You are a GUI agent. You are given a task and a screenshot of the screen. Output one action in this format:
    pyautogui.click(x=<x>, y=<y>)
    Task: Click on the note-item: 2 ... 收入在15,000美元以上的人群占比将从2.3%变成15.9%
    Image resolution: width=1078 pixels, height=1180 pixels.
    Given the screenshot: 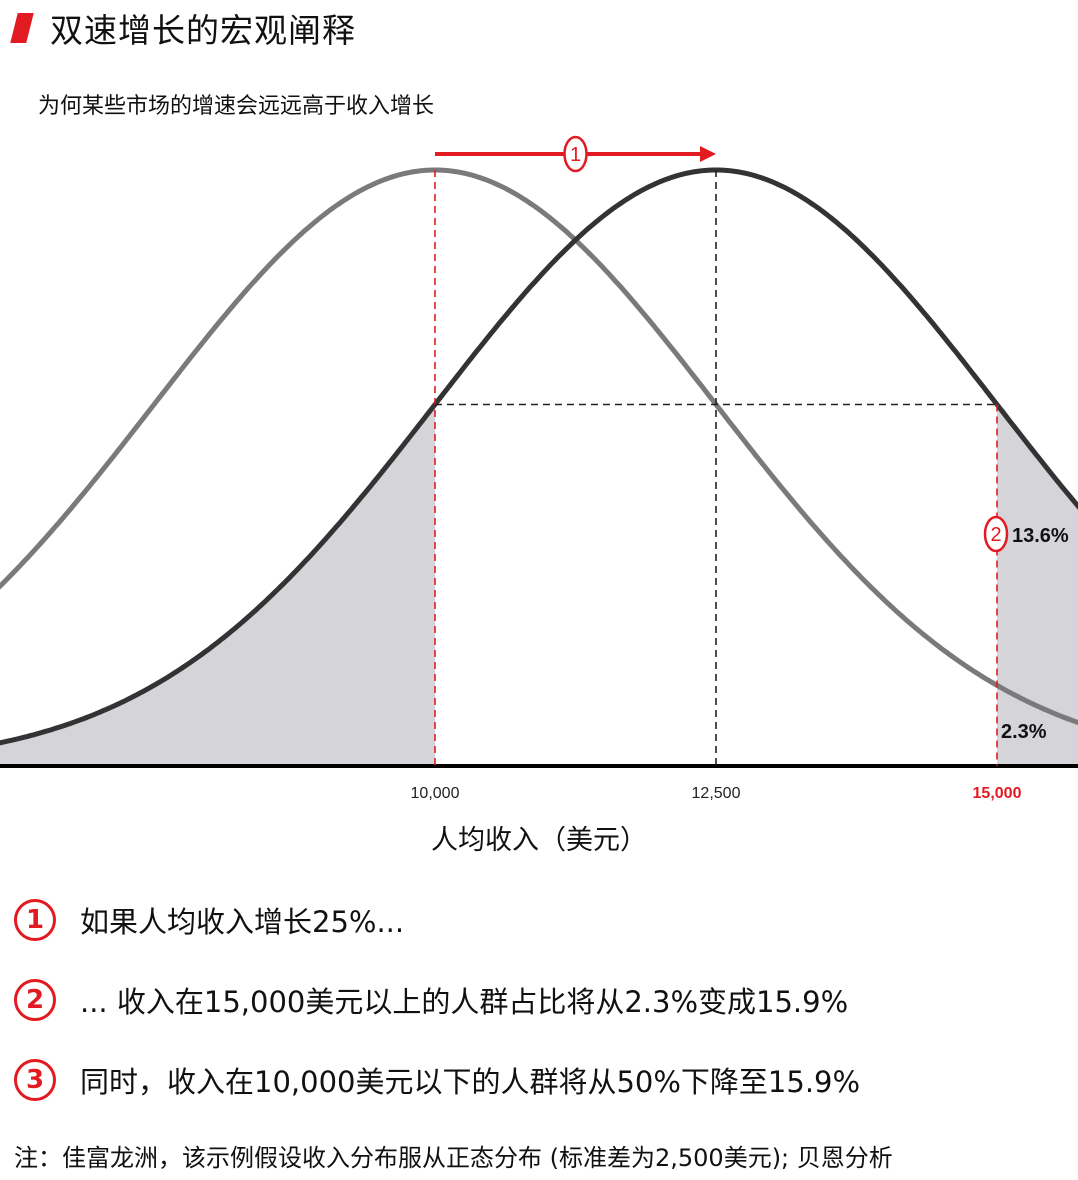 What is the action you would take?
    pyautogui.click(x=544, y=1000)
    